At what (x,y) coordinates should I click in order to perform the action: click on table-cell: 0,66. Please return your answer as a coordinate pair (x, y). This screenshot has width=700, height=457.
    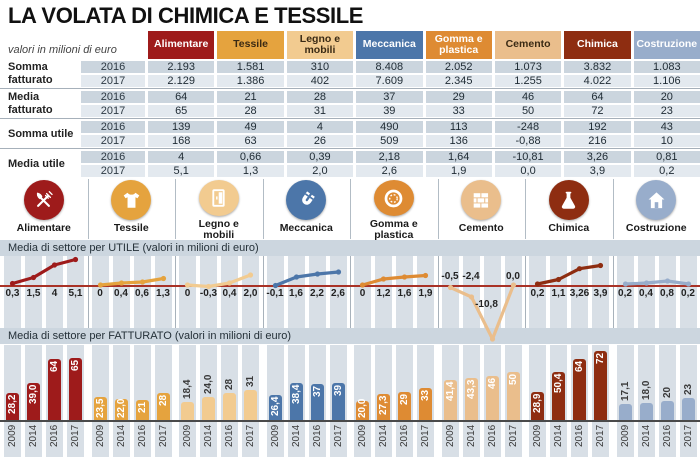
    Looking at the image, I should click on (250, 157).